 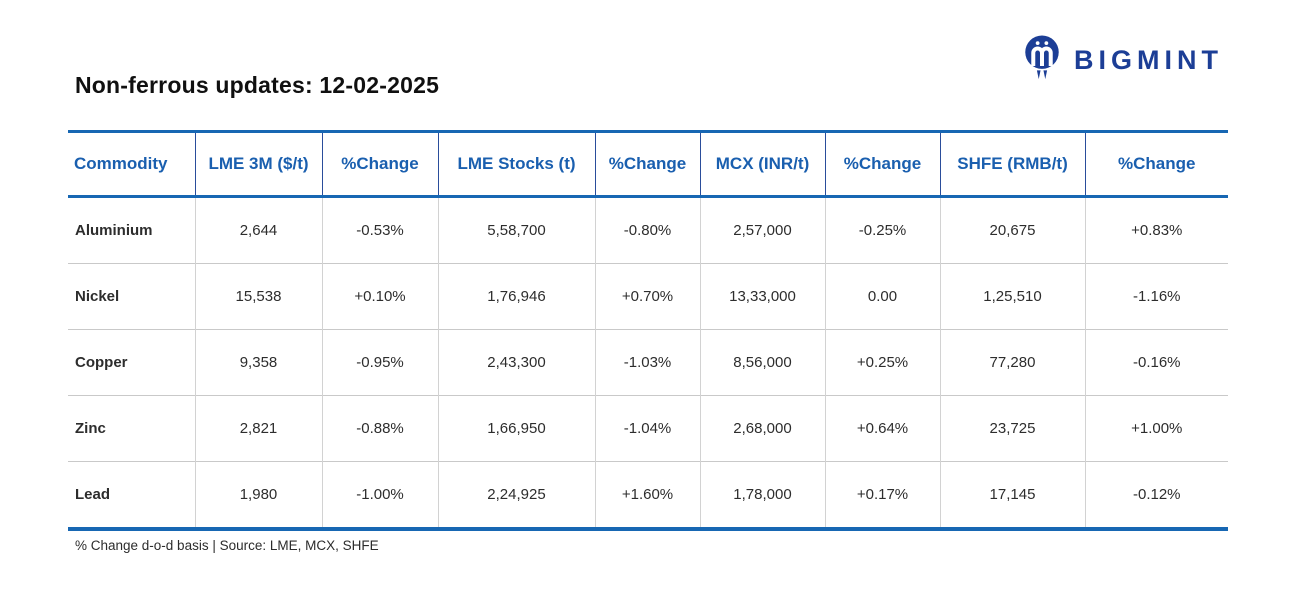 What do you see at coordinates (762, 296) in the screenshot?
I see `mcx-value-cell: 13,33,000` at bounding box center [762, 296].